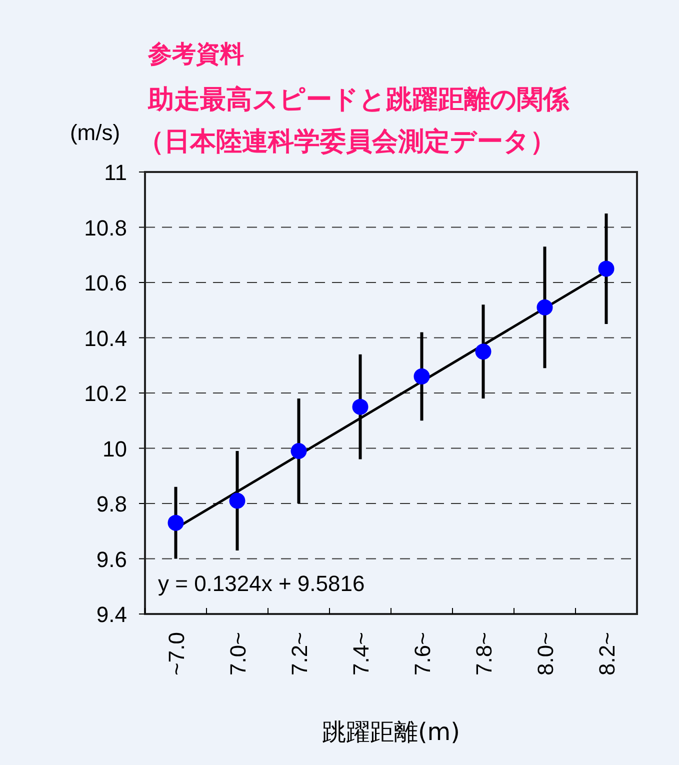 The width and height of the screenshot is (679, 765). Describe the element at coordinates (111, 504) in the screenshot. I see `y-tick-label: 9.8` at that location.